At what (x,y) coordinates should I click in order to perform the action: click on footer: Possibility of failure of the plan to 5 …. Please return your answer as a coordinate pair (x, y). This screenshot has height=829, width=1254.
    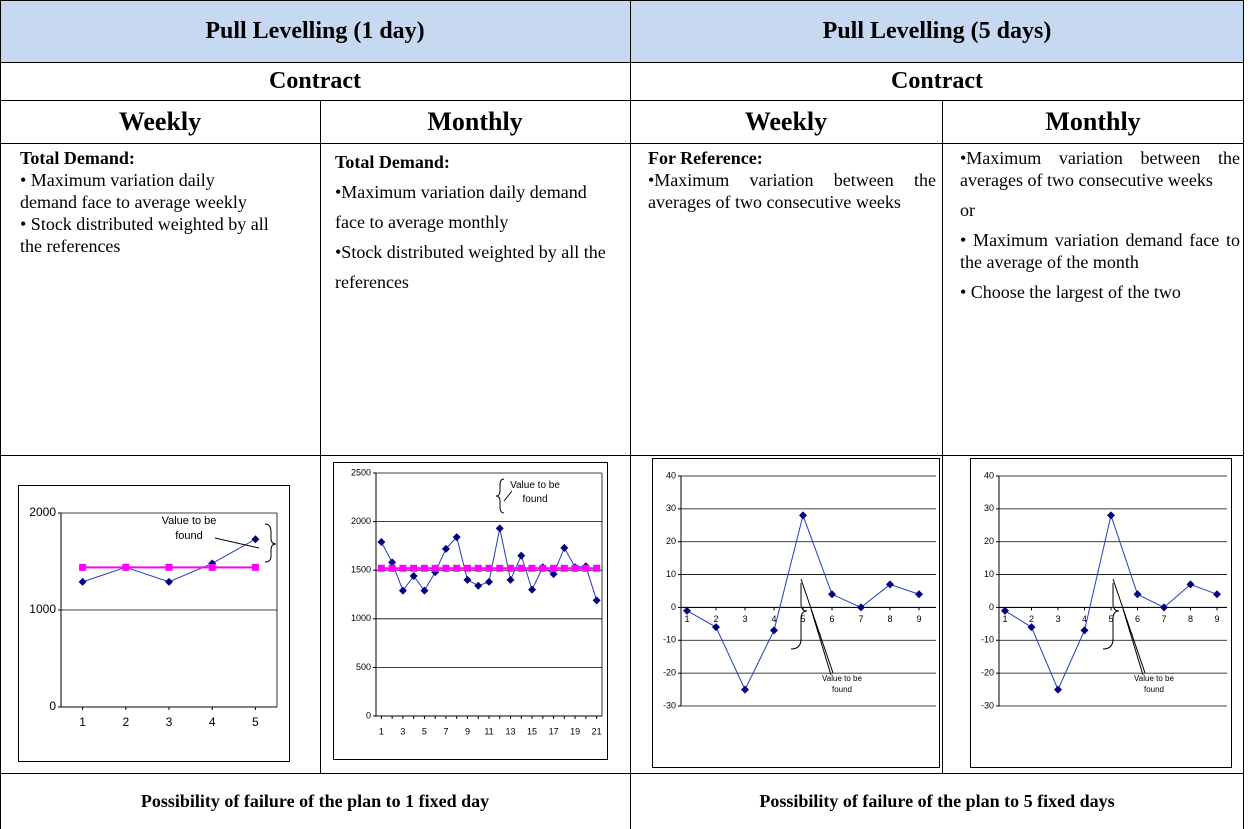
    Looking at the image, I should click on (937, 800).